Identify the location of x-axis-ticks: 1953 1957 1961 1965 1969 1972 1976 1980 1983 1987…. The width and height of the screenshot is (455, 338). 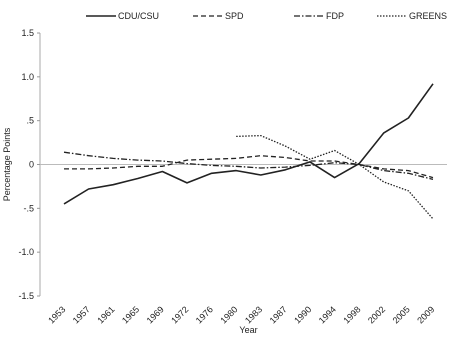
(241, 314).